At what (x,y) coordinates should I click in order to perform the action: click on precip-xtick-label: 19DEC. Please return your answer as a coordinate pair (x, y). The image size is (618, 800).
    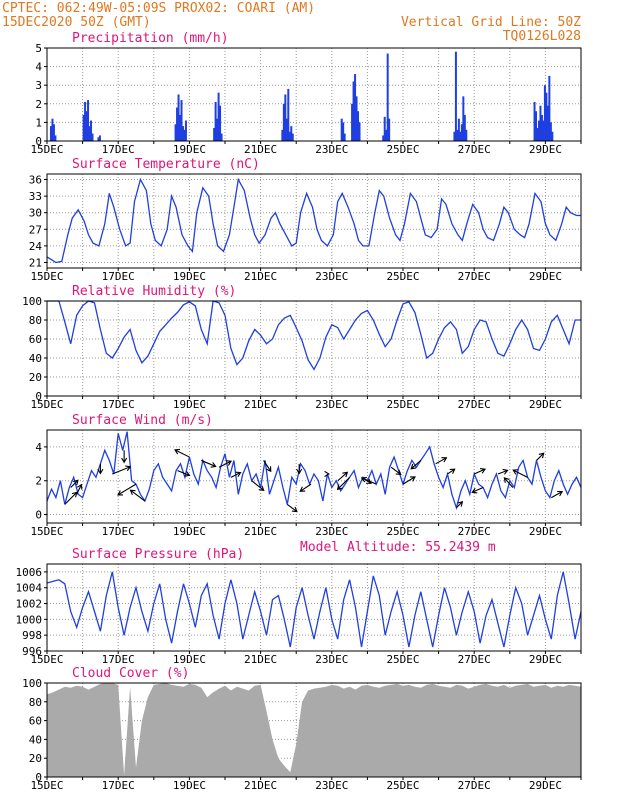
    Looking at the image, I should click on (189, 149).